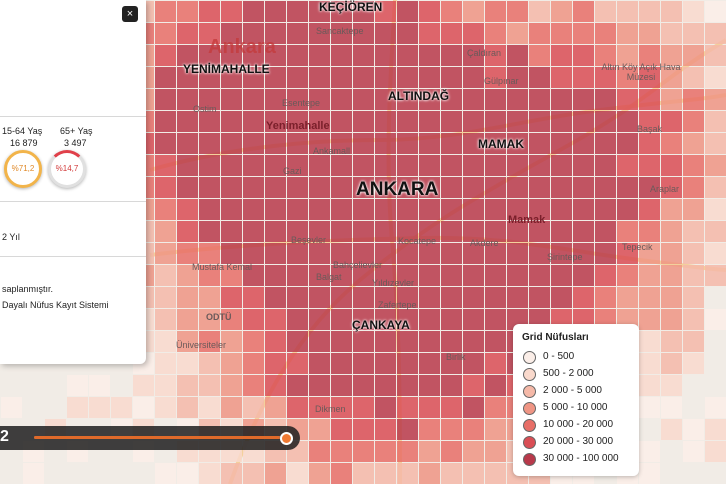  Describe the element at coordinates (161, 437) in the screenshot. I see `timeline-track` at that location.